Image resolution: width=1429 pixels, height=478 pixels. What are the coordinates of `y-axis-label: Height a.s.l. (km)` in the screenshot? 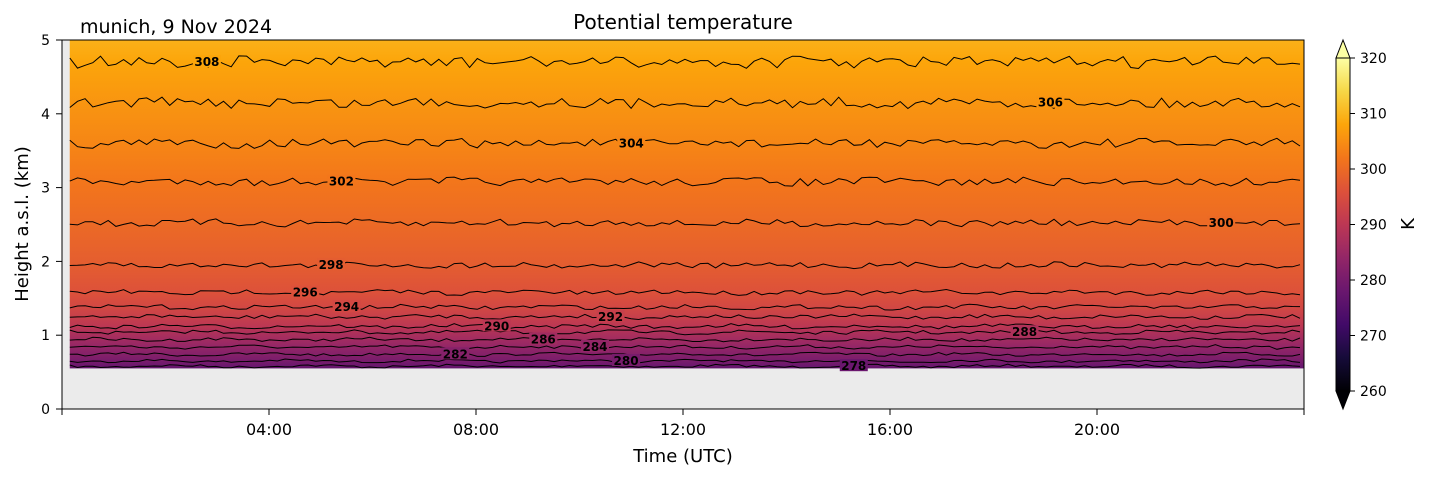 It's located at (22, 224).